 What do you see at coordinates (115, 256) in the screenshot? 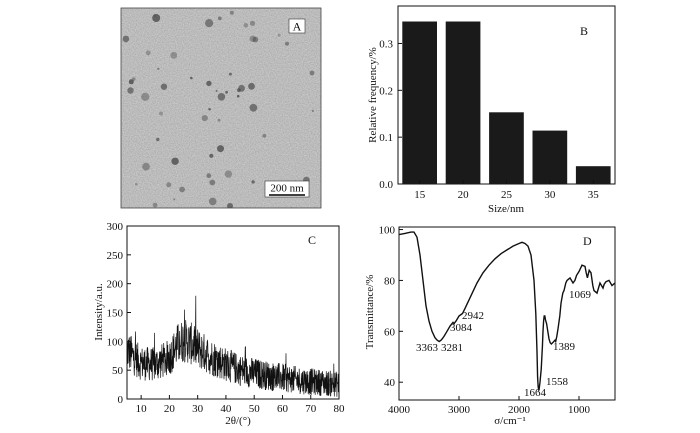
I see `y-tick-label: 250` at bounding box center [115, 256].